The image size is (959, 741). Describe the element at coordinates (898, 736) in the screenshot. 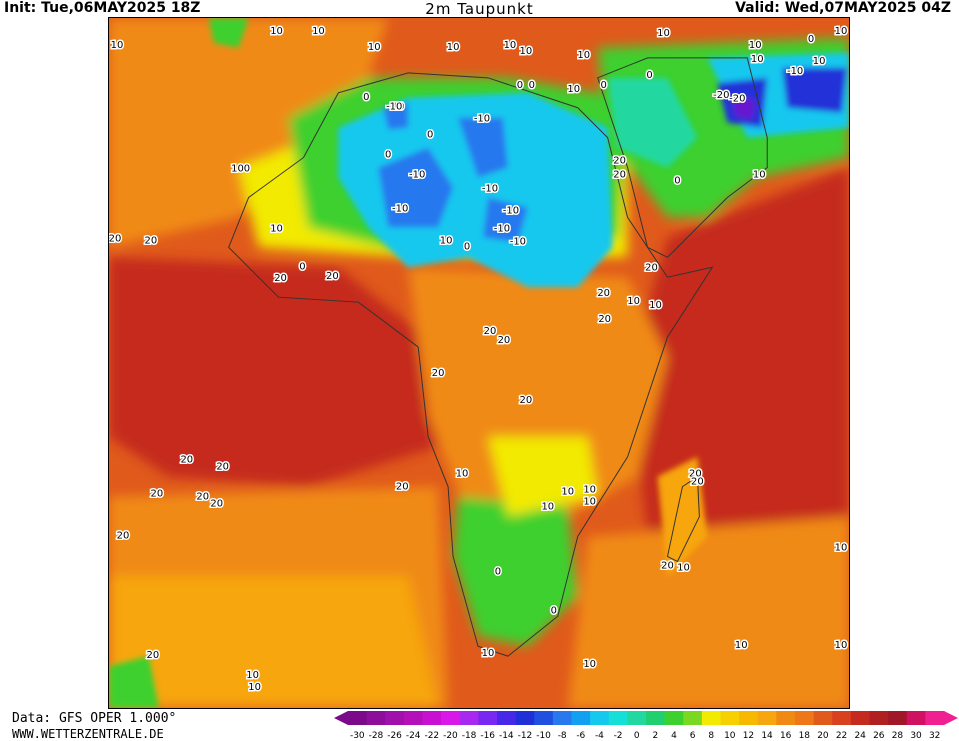

I see `legend-tick-label: 28` at that location.